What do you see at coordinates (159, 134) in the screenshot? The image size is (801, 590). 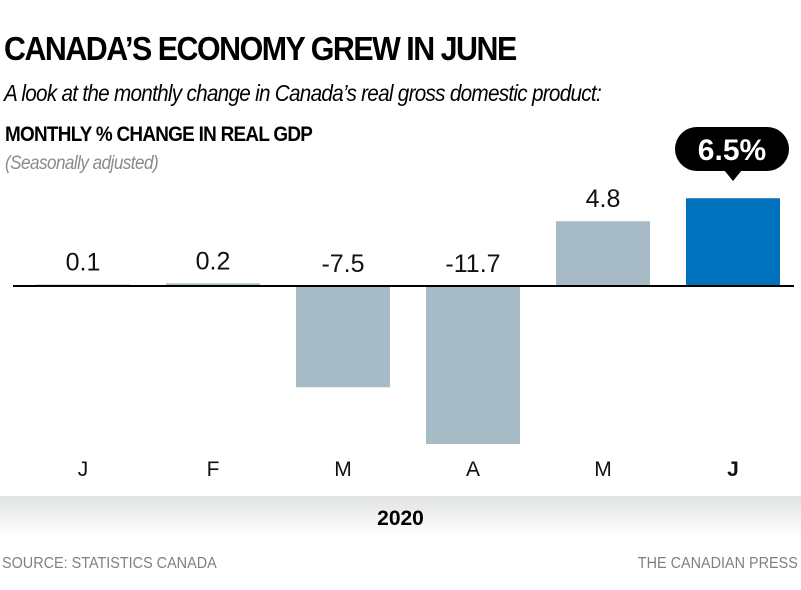 I see `chart-title: MONTHLY % CHANGE IN REAL GDP` at bounding box center [159, 134].